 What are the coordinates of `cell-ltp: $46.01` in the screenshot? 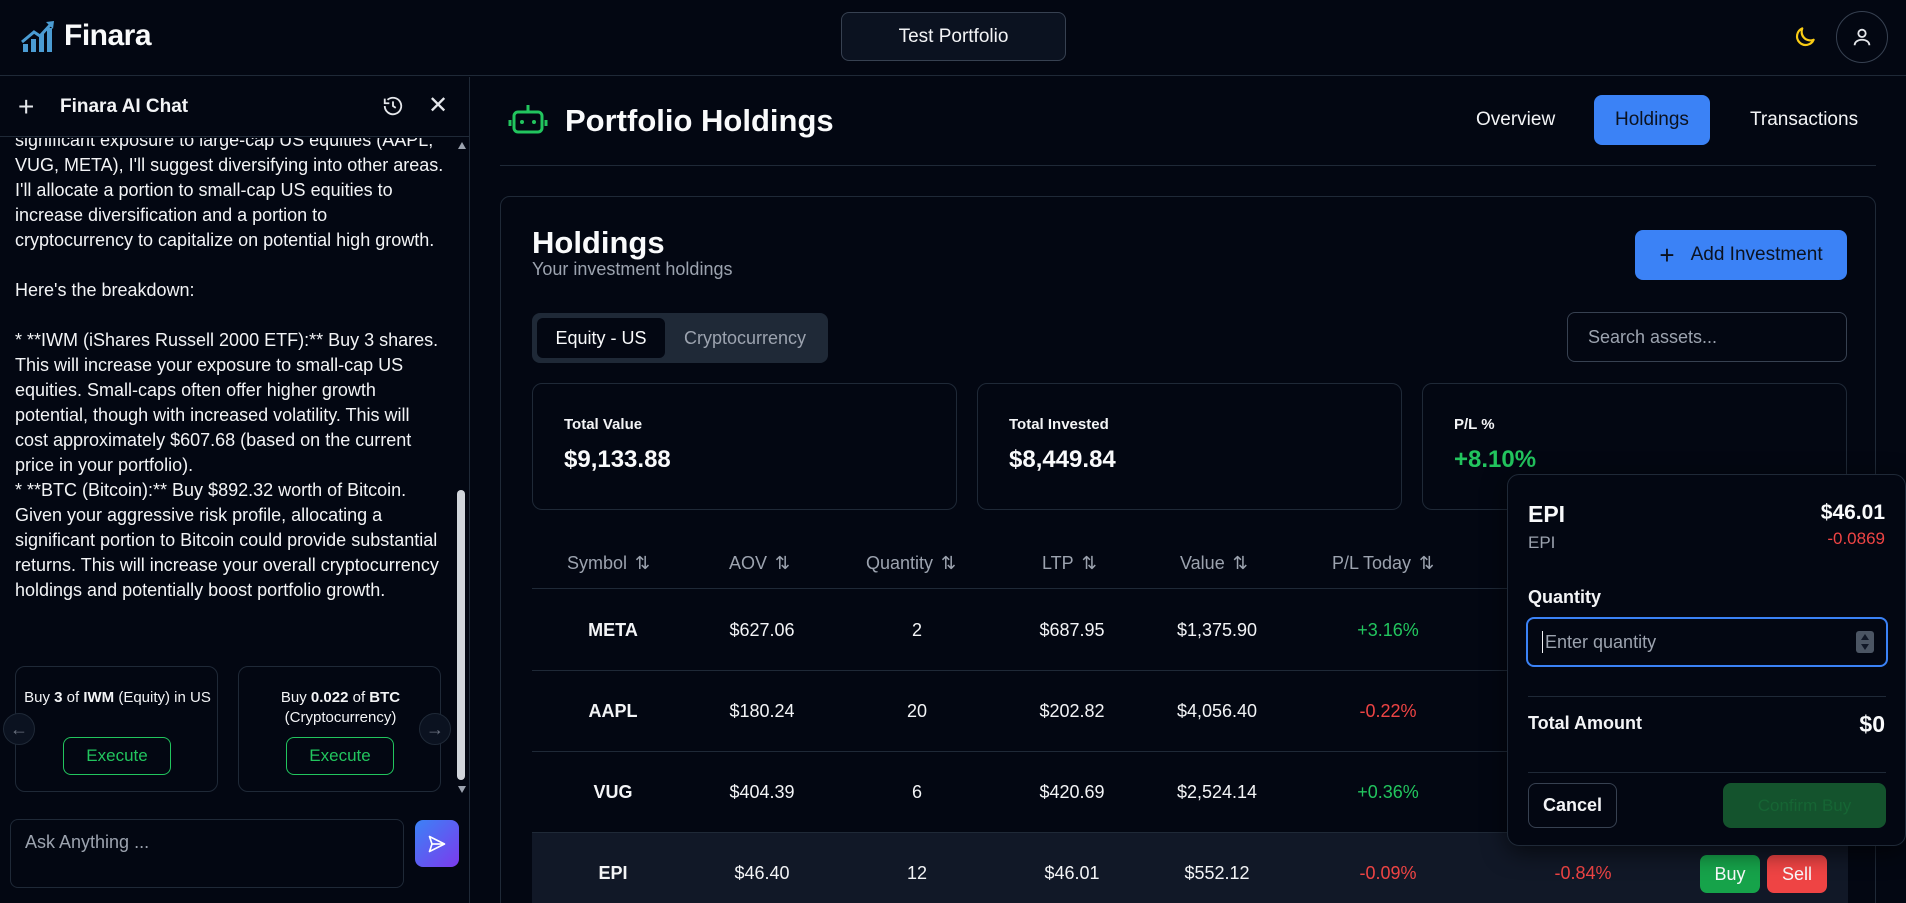 It's located at (1072, 873).